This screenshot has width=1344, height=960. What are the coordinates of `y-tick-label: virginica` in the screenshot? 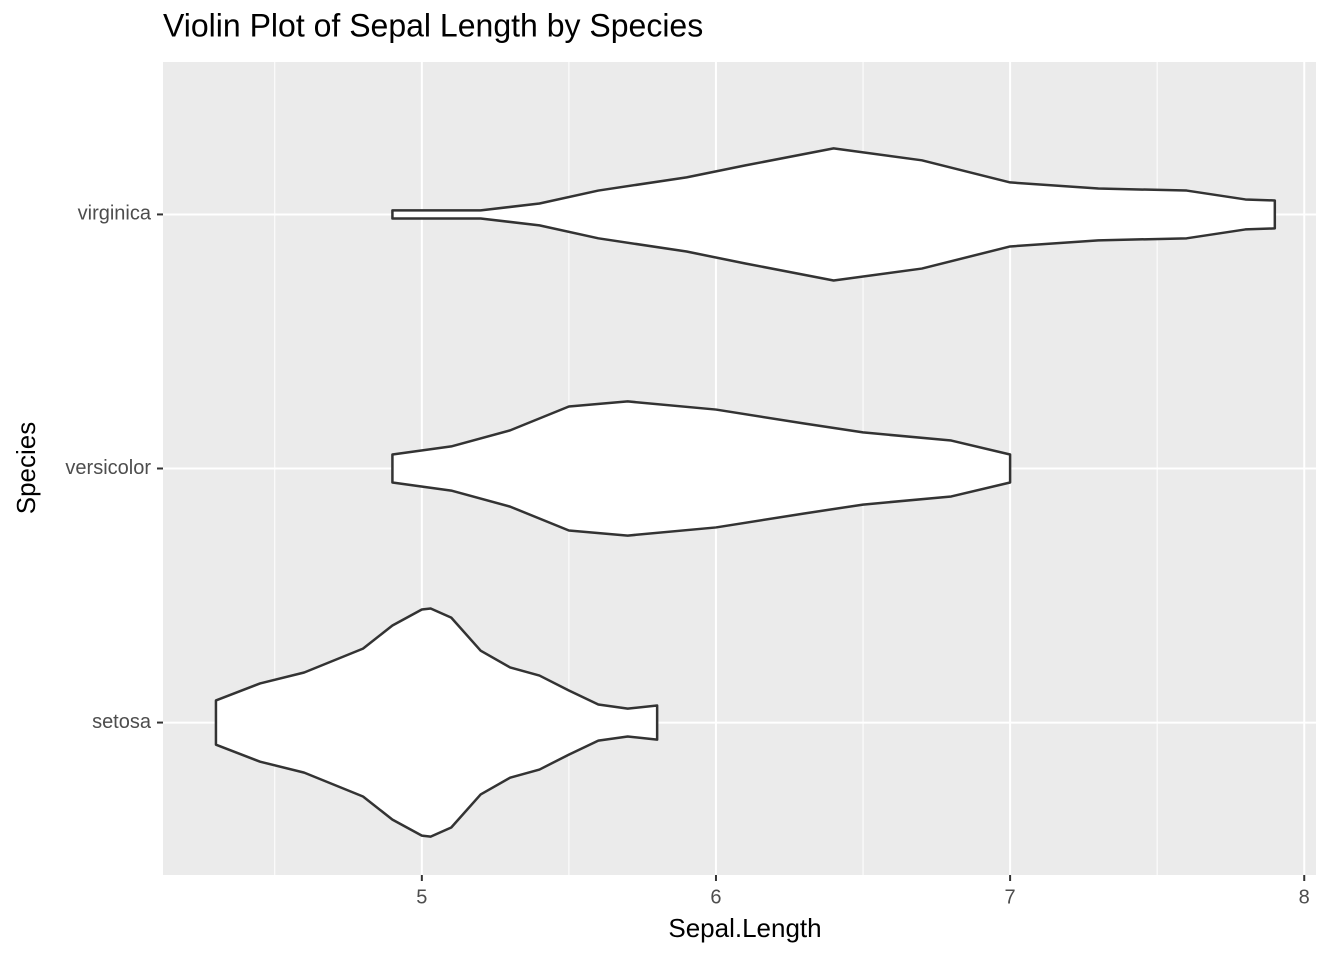 It's located at (115, 214).